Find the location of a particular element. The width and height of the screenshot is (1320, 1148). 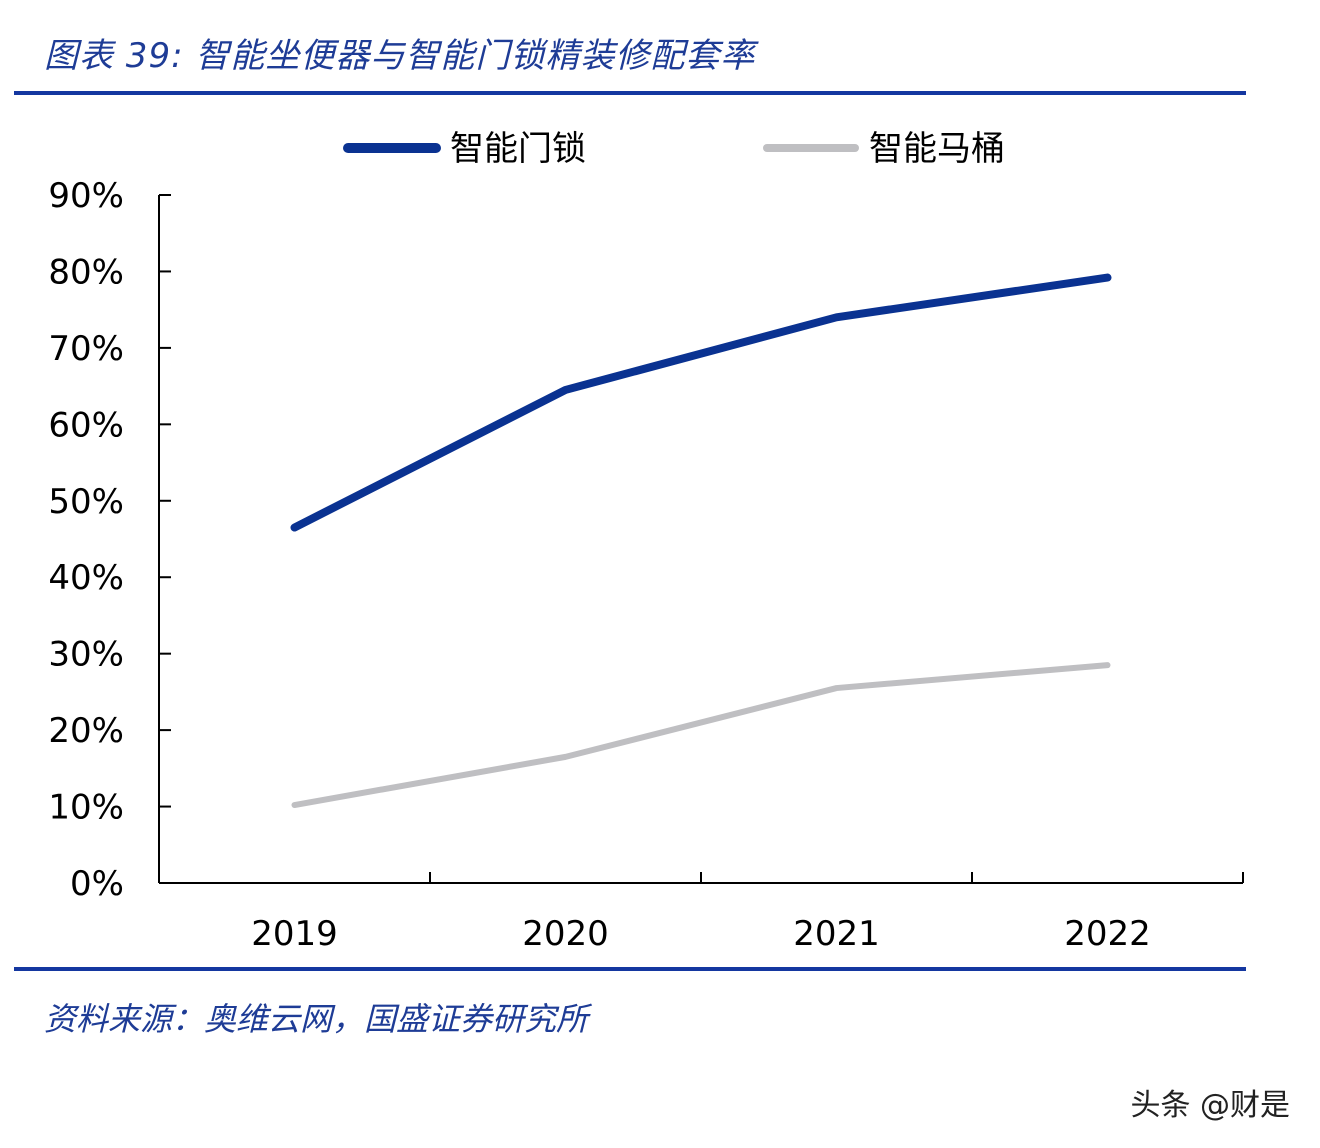

y-tick-label: 30% is located at coordinates (86, 655).